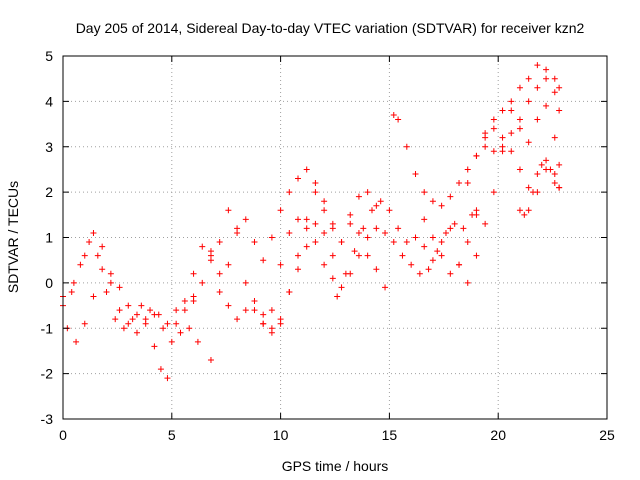 The image size is (640, 480). I want to click on y-tick-label: 2, so click(49, 192).